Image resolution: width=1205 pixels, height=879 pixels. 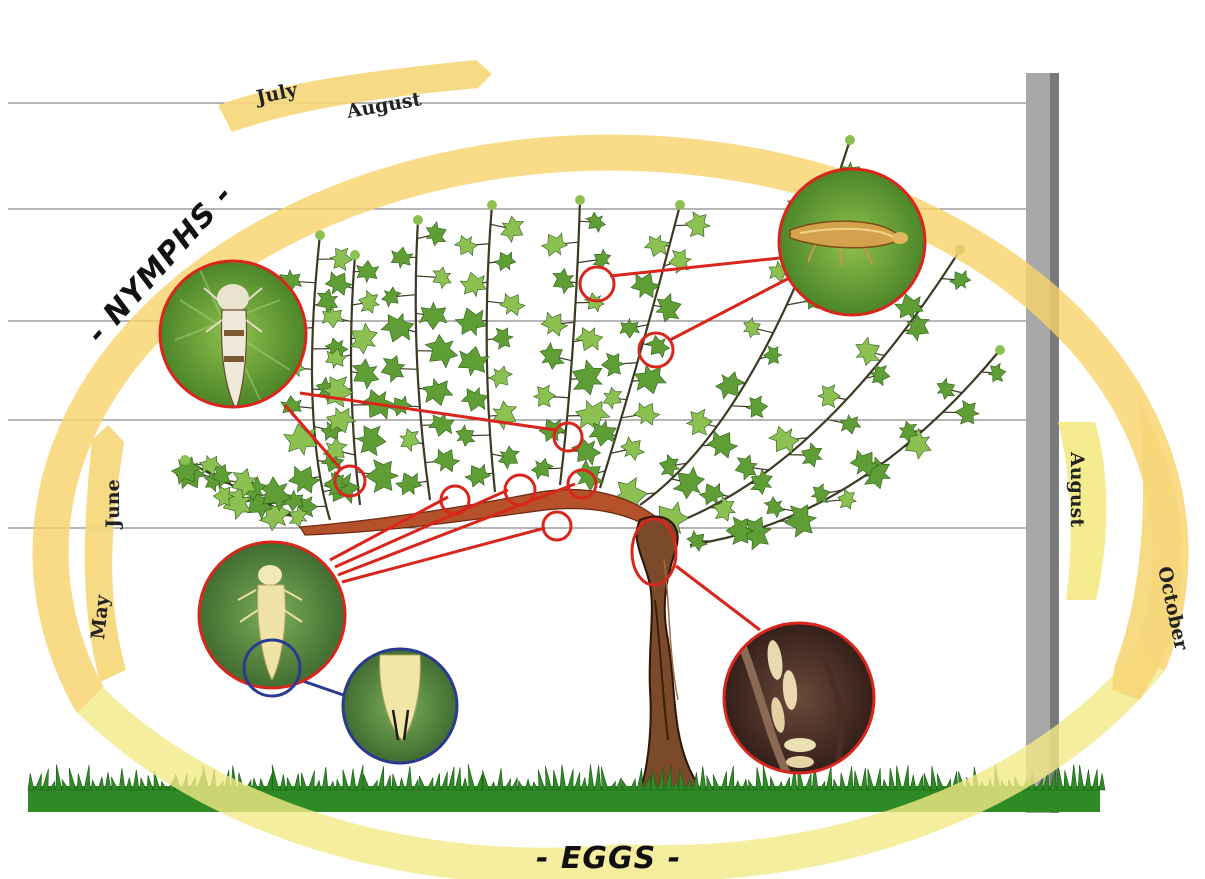 What do you see at coordinates (483, 515) in the screenshot?
I see `vine-cordon` at bounding box center [483, 515].